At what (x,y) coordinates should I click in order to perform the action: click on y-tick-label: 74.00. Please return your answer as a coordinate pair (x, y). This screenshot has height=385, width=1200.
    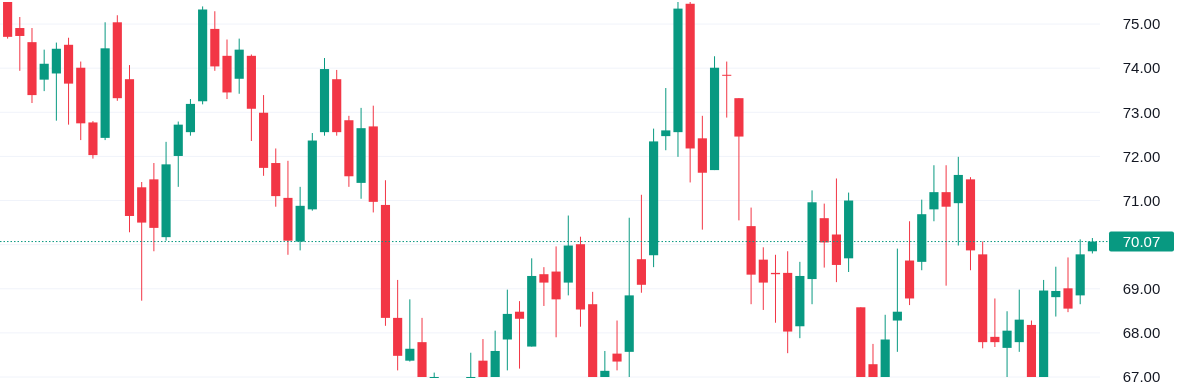
    Looking at the image, I should click on (1141, 68).